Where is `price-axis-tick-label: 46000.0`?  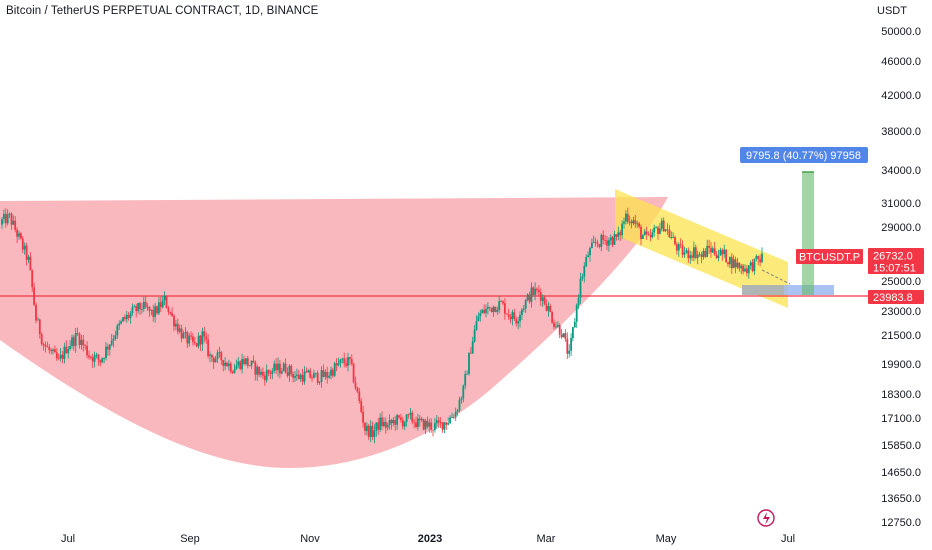
price-axis-tick-label: 46000.0 is located at coordinates (901, 62).